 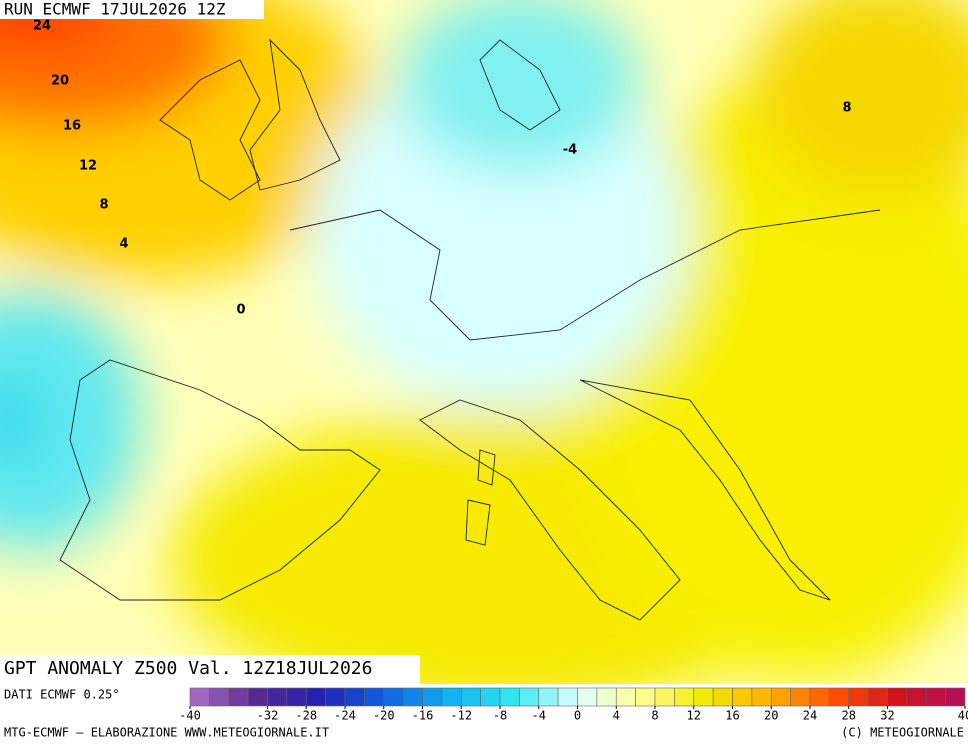 I want to click on scale-label: 0, so click(x=577, y=716).